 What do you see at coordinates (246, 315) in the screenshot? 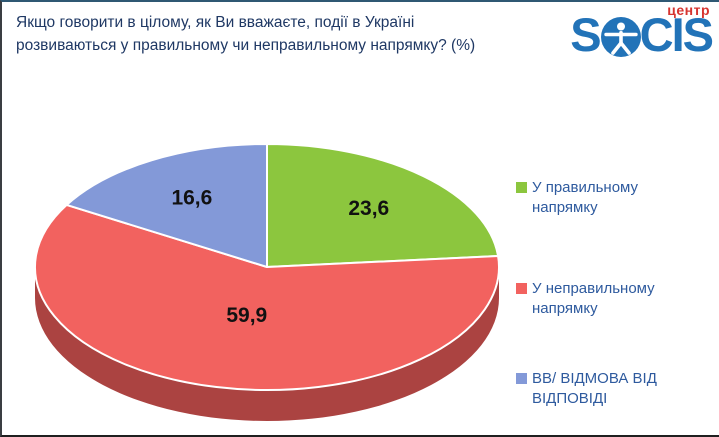
I see `pie-value-label-1: 59,9` at bounding box center [246, 315].